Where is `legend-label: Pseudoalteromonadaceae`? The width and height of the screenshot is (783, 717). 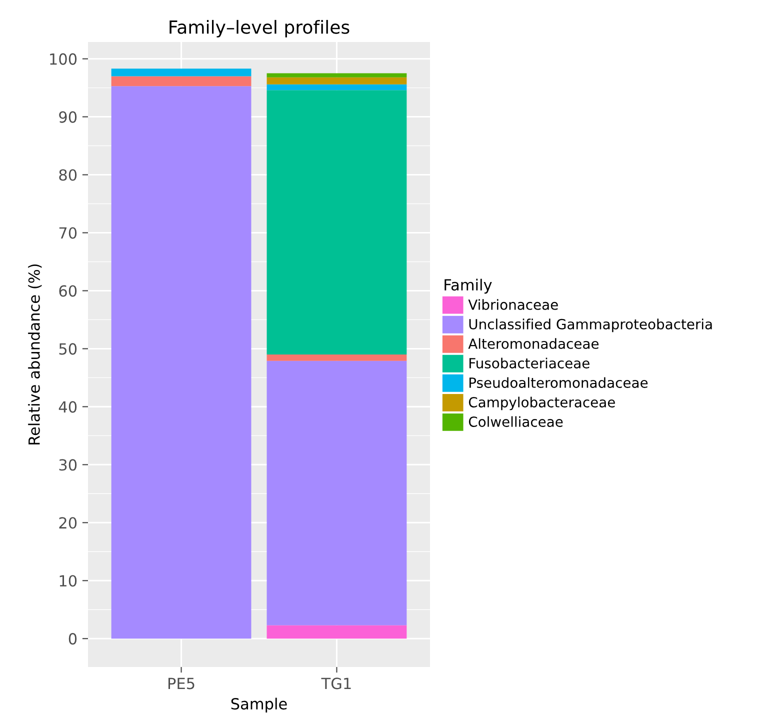 legend-label: Pseudoalteromonadaceae is located at coordinates (559, 382).